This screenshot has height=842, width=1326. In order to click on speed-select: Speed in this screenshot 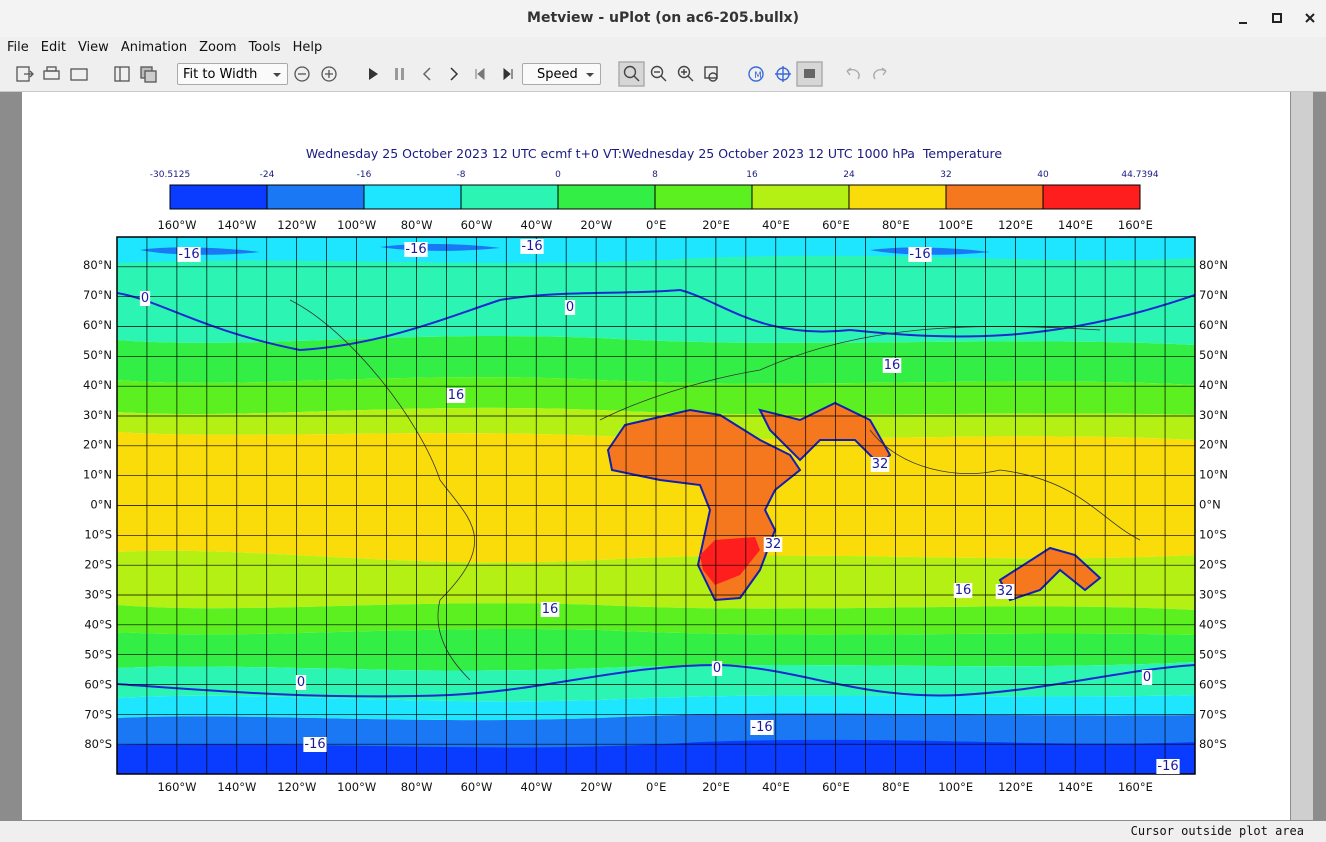, I will do `click(561, 74)`.